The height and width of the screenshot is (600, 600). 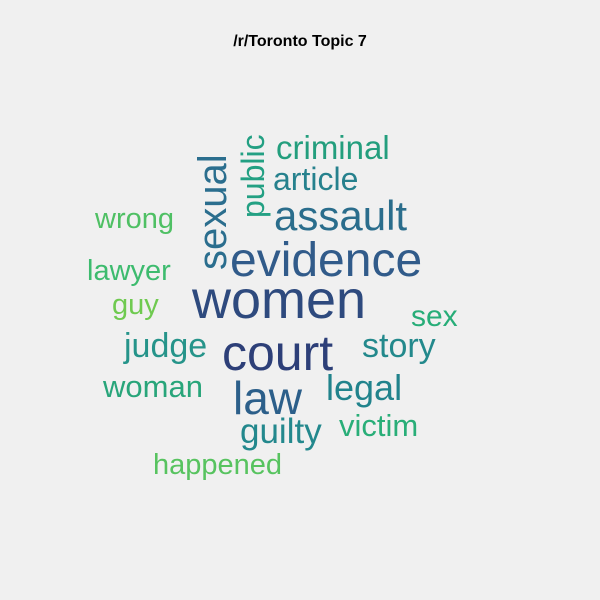 What do you see at coordinates (152, 386) in the screenshot?
I see `word-woman: woman` at bounding box center [152, 386].